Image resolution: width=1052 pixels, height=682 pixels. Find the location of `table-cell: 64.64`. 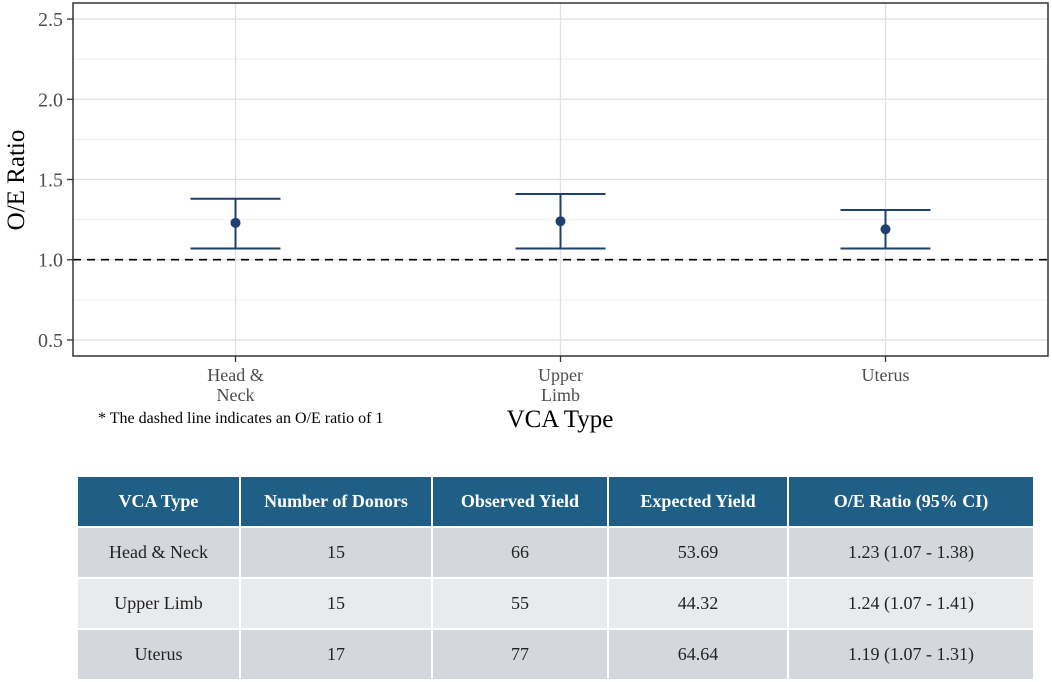

table-cell: 64.64 is located at coordinates (697, 653).